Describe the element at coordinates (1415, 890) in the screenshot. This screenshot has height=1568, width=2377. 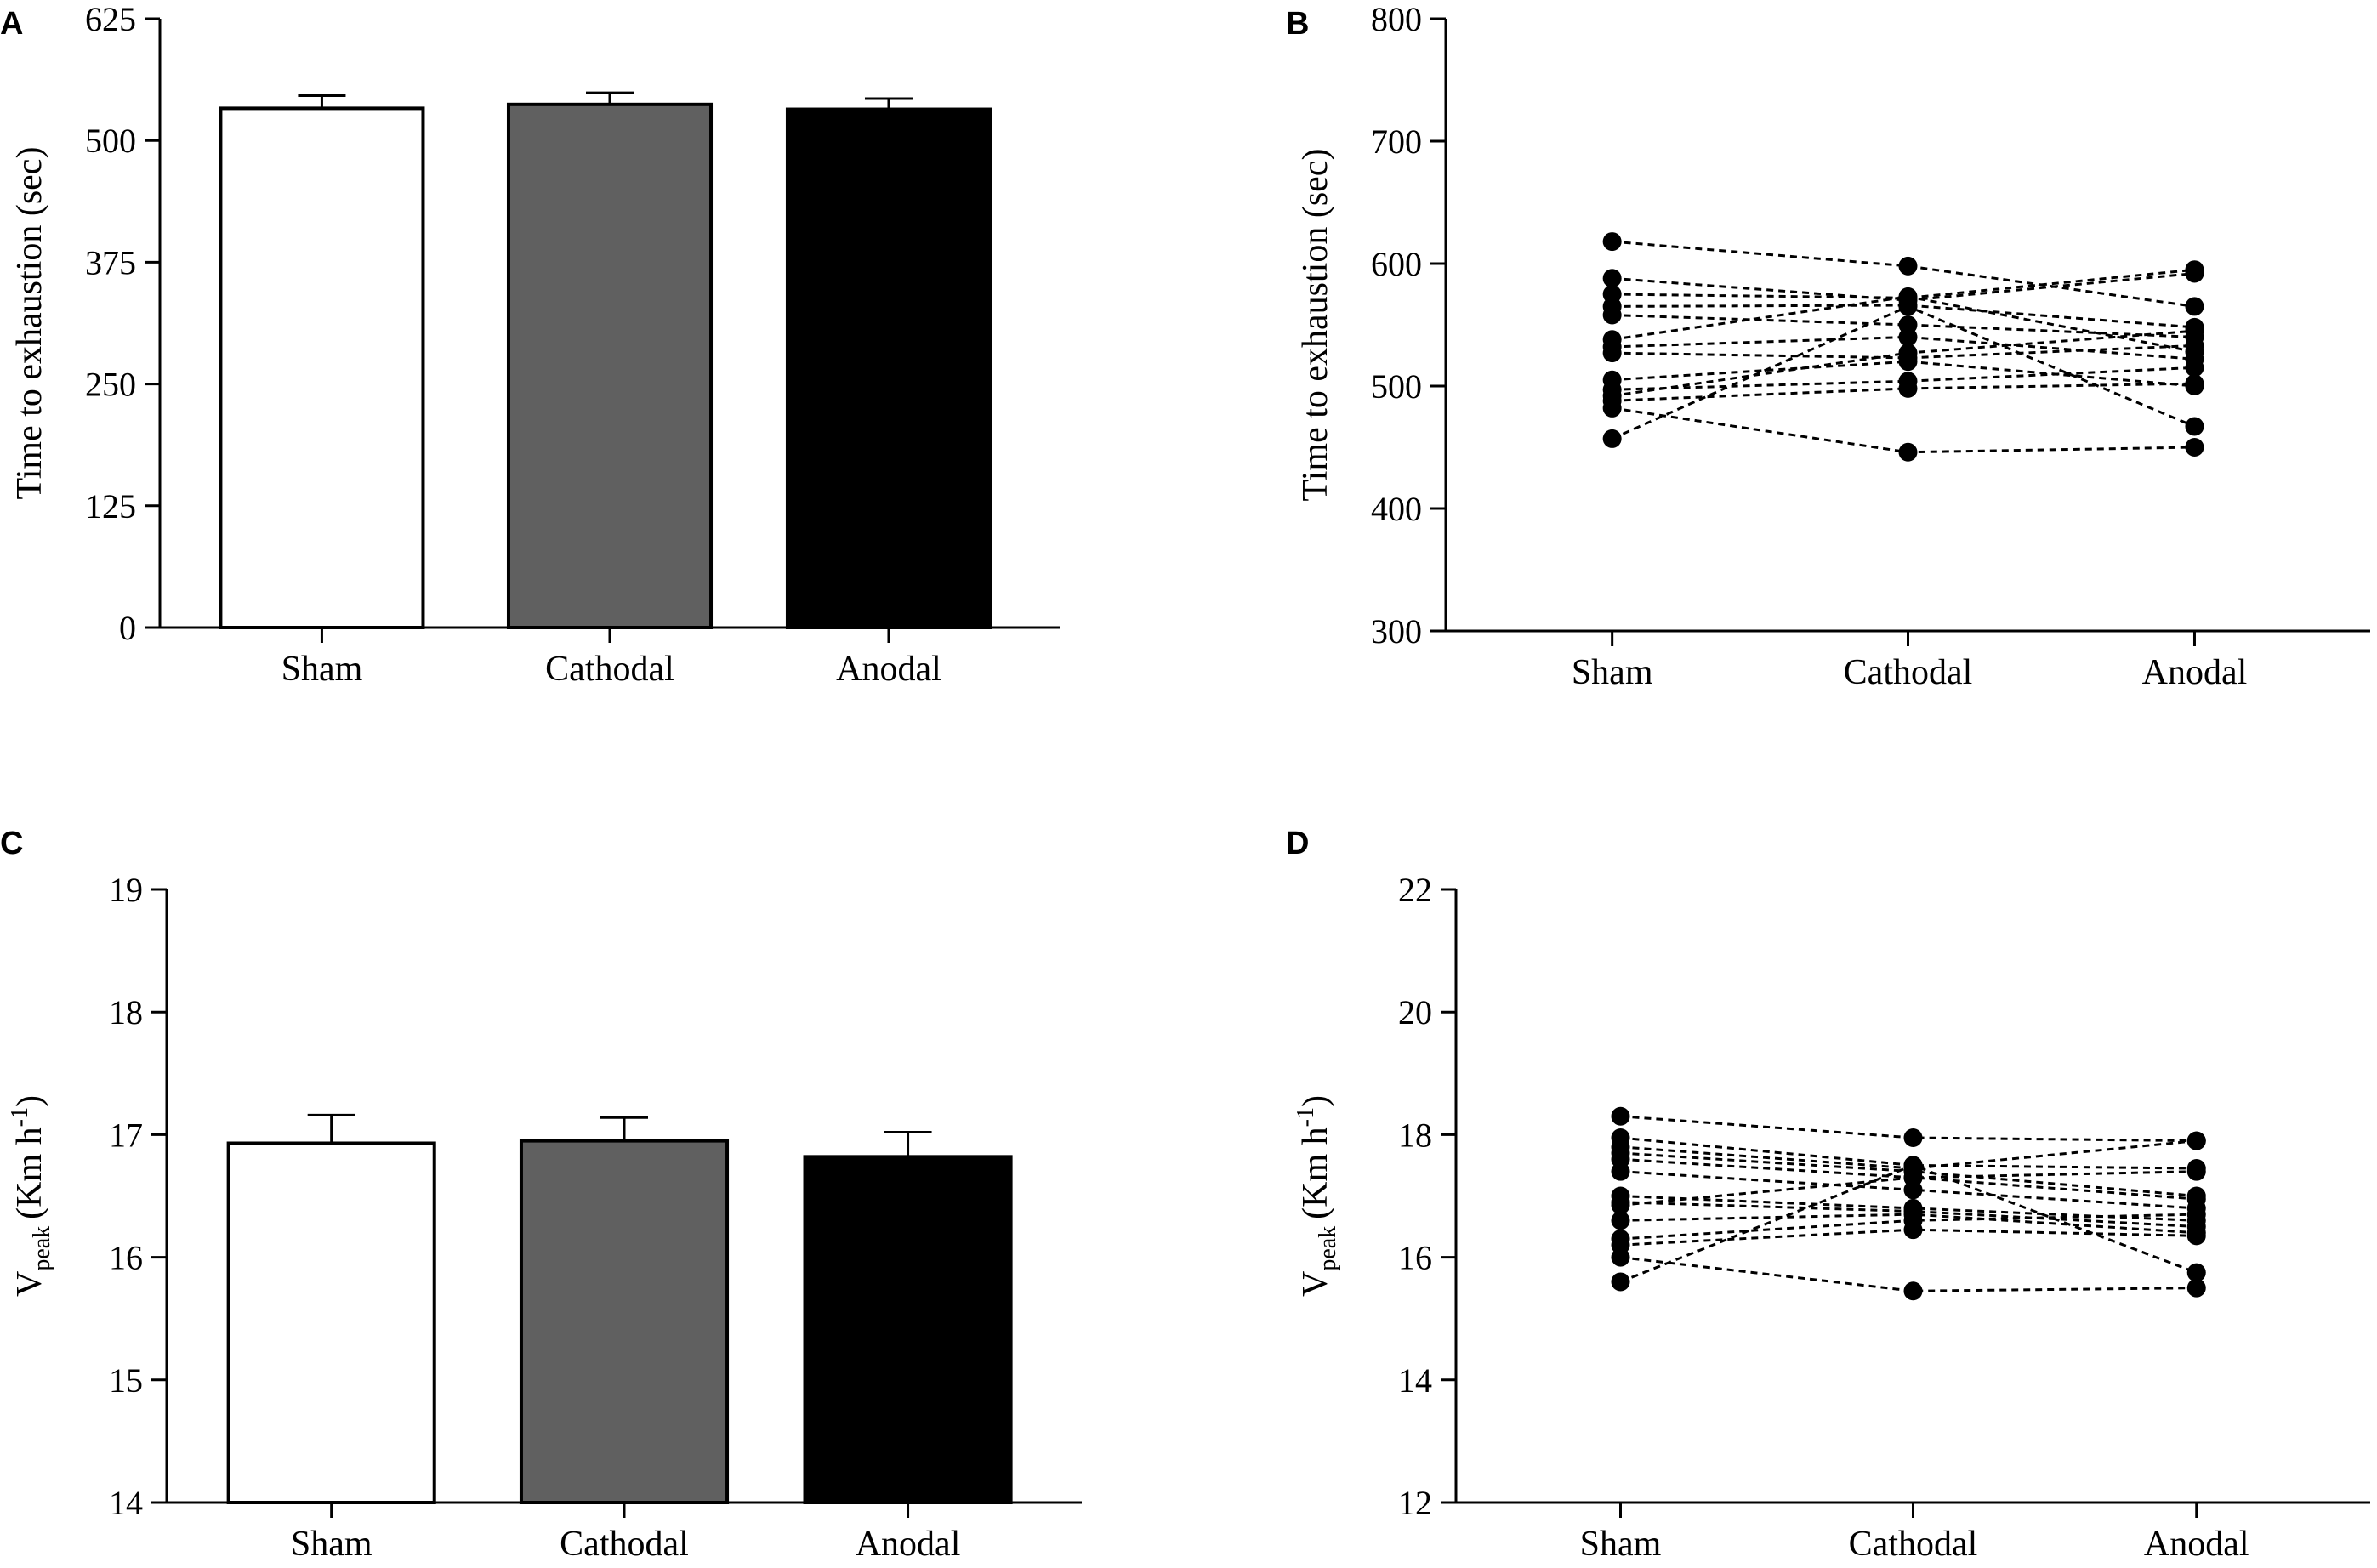
I see `y-tick-label: 22` at that location.